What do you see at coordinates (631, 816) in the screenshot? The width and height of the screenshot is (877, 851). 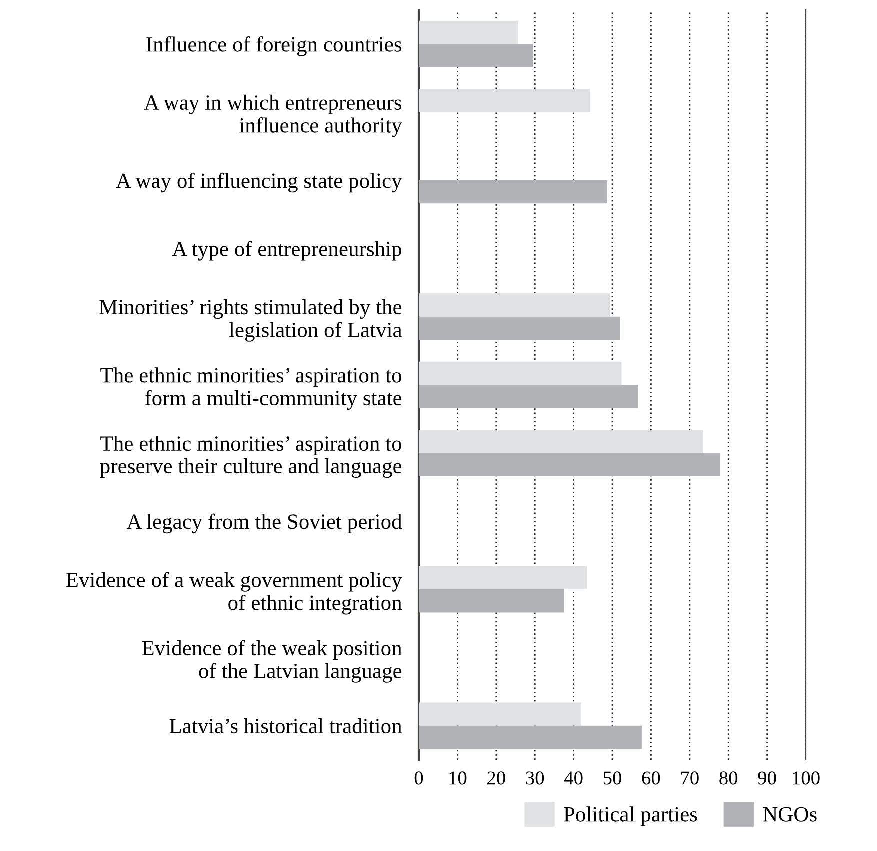 I see `legend-label: Political parties` at bounding box center [631, 816].